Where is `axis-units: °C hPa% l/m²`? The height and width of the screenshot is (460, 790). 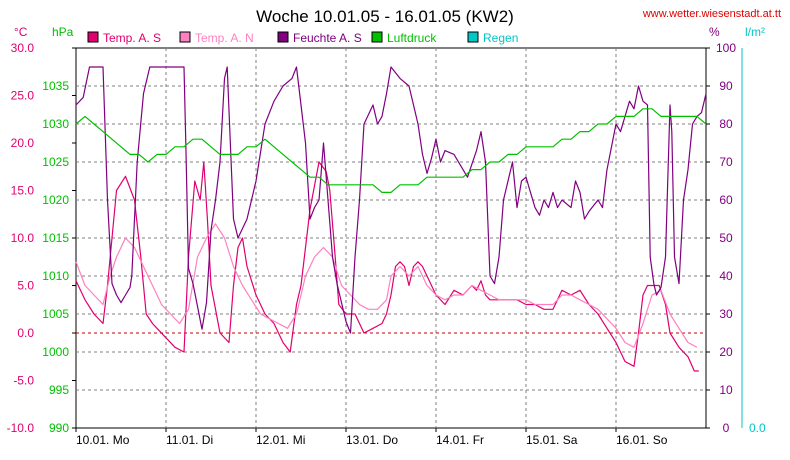 axis-units: °C hPa% l/m² is located at coordinates (389, 32).